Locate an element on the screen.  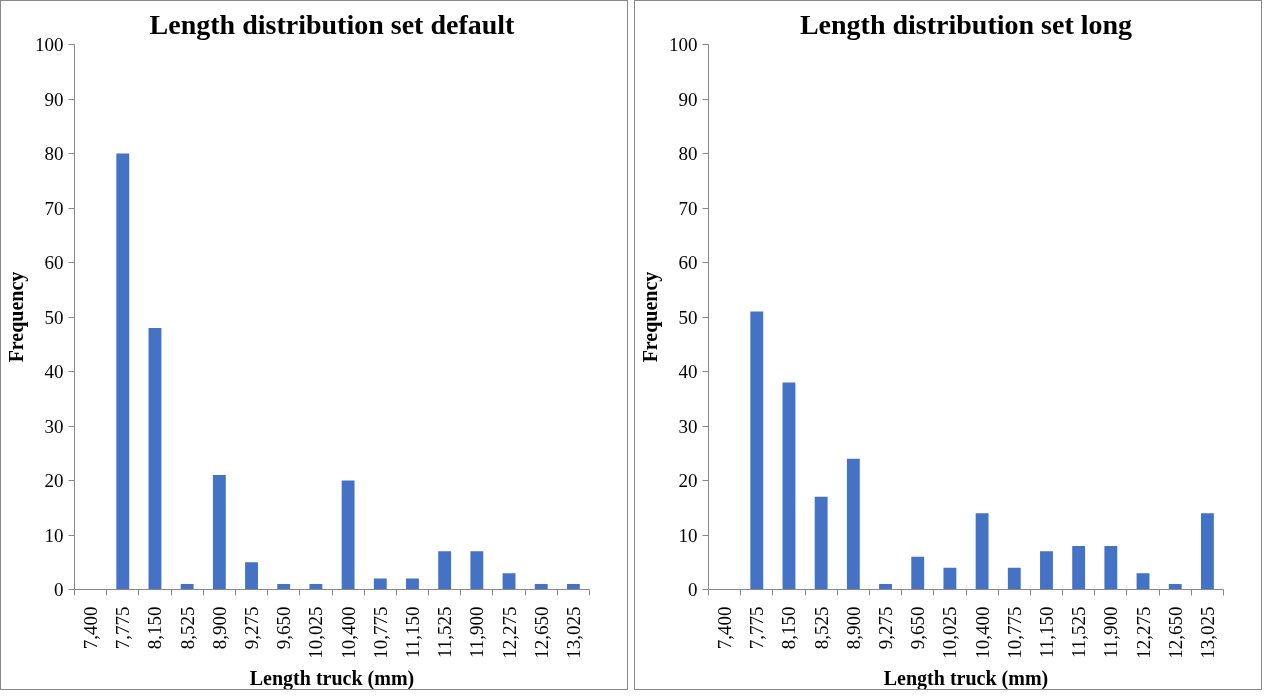
chart-title: Length distribution set long is located at coordinates (966, 24).